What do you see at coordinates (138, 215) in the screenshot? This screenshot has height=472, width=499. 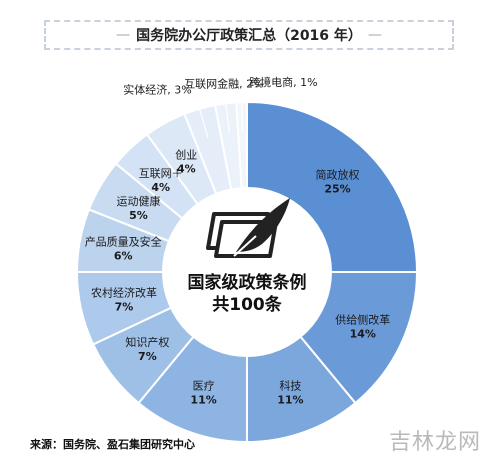 I see `slice-label-value: 5%` at bounding box center [138, 215].